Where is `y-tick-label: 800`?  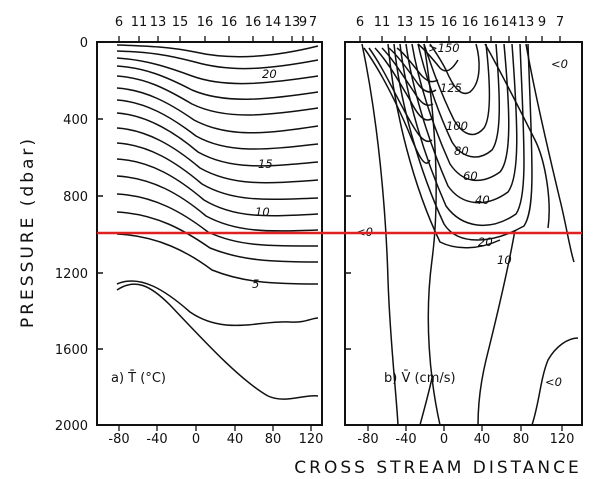 y-tick-label: 800 is located at coordinates (75, 197).